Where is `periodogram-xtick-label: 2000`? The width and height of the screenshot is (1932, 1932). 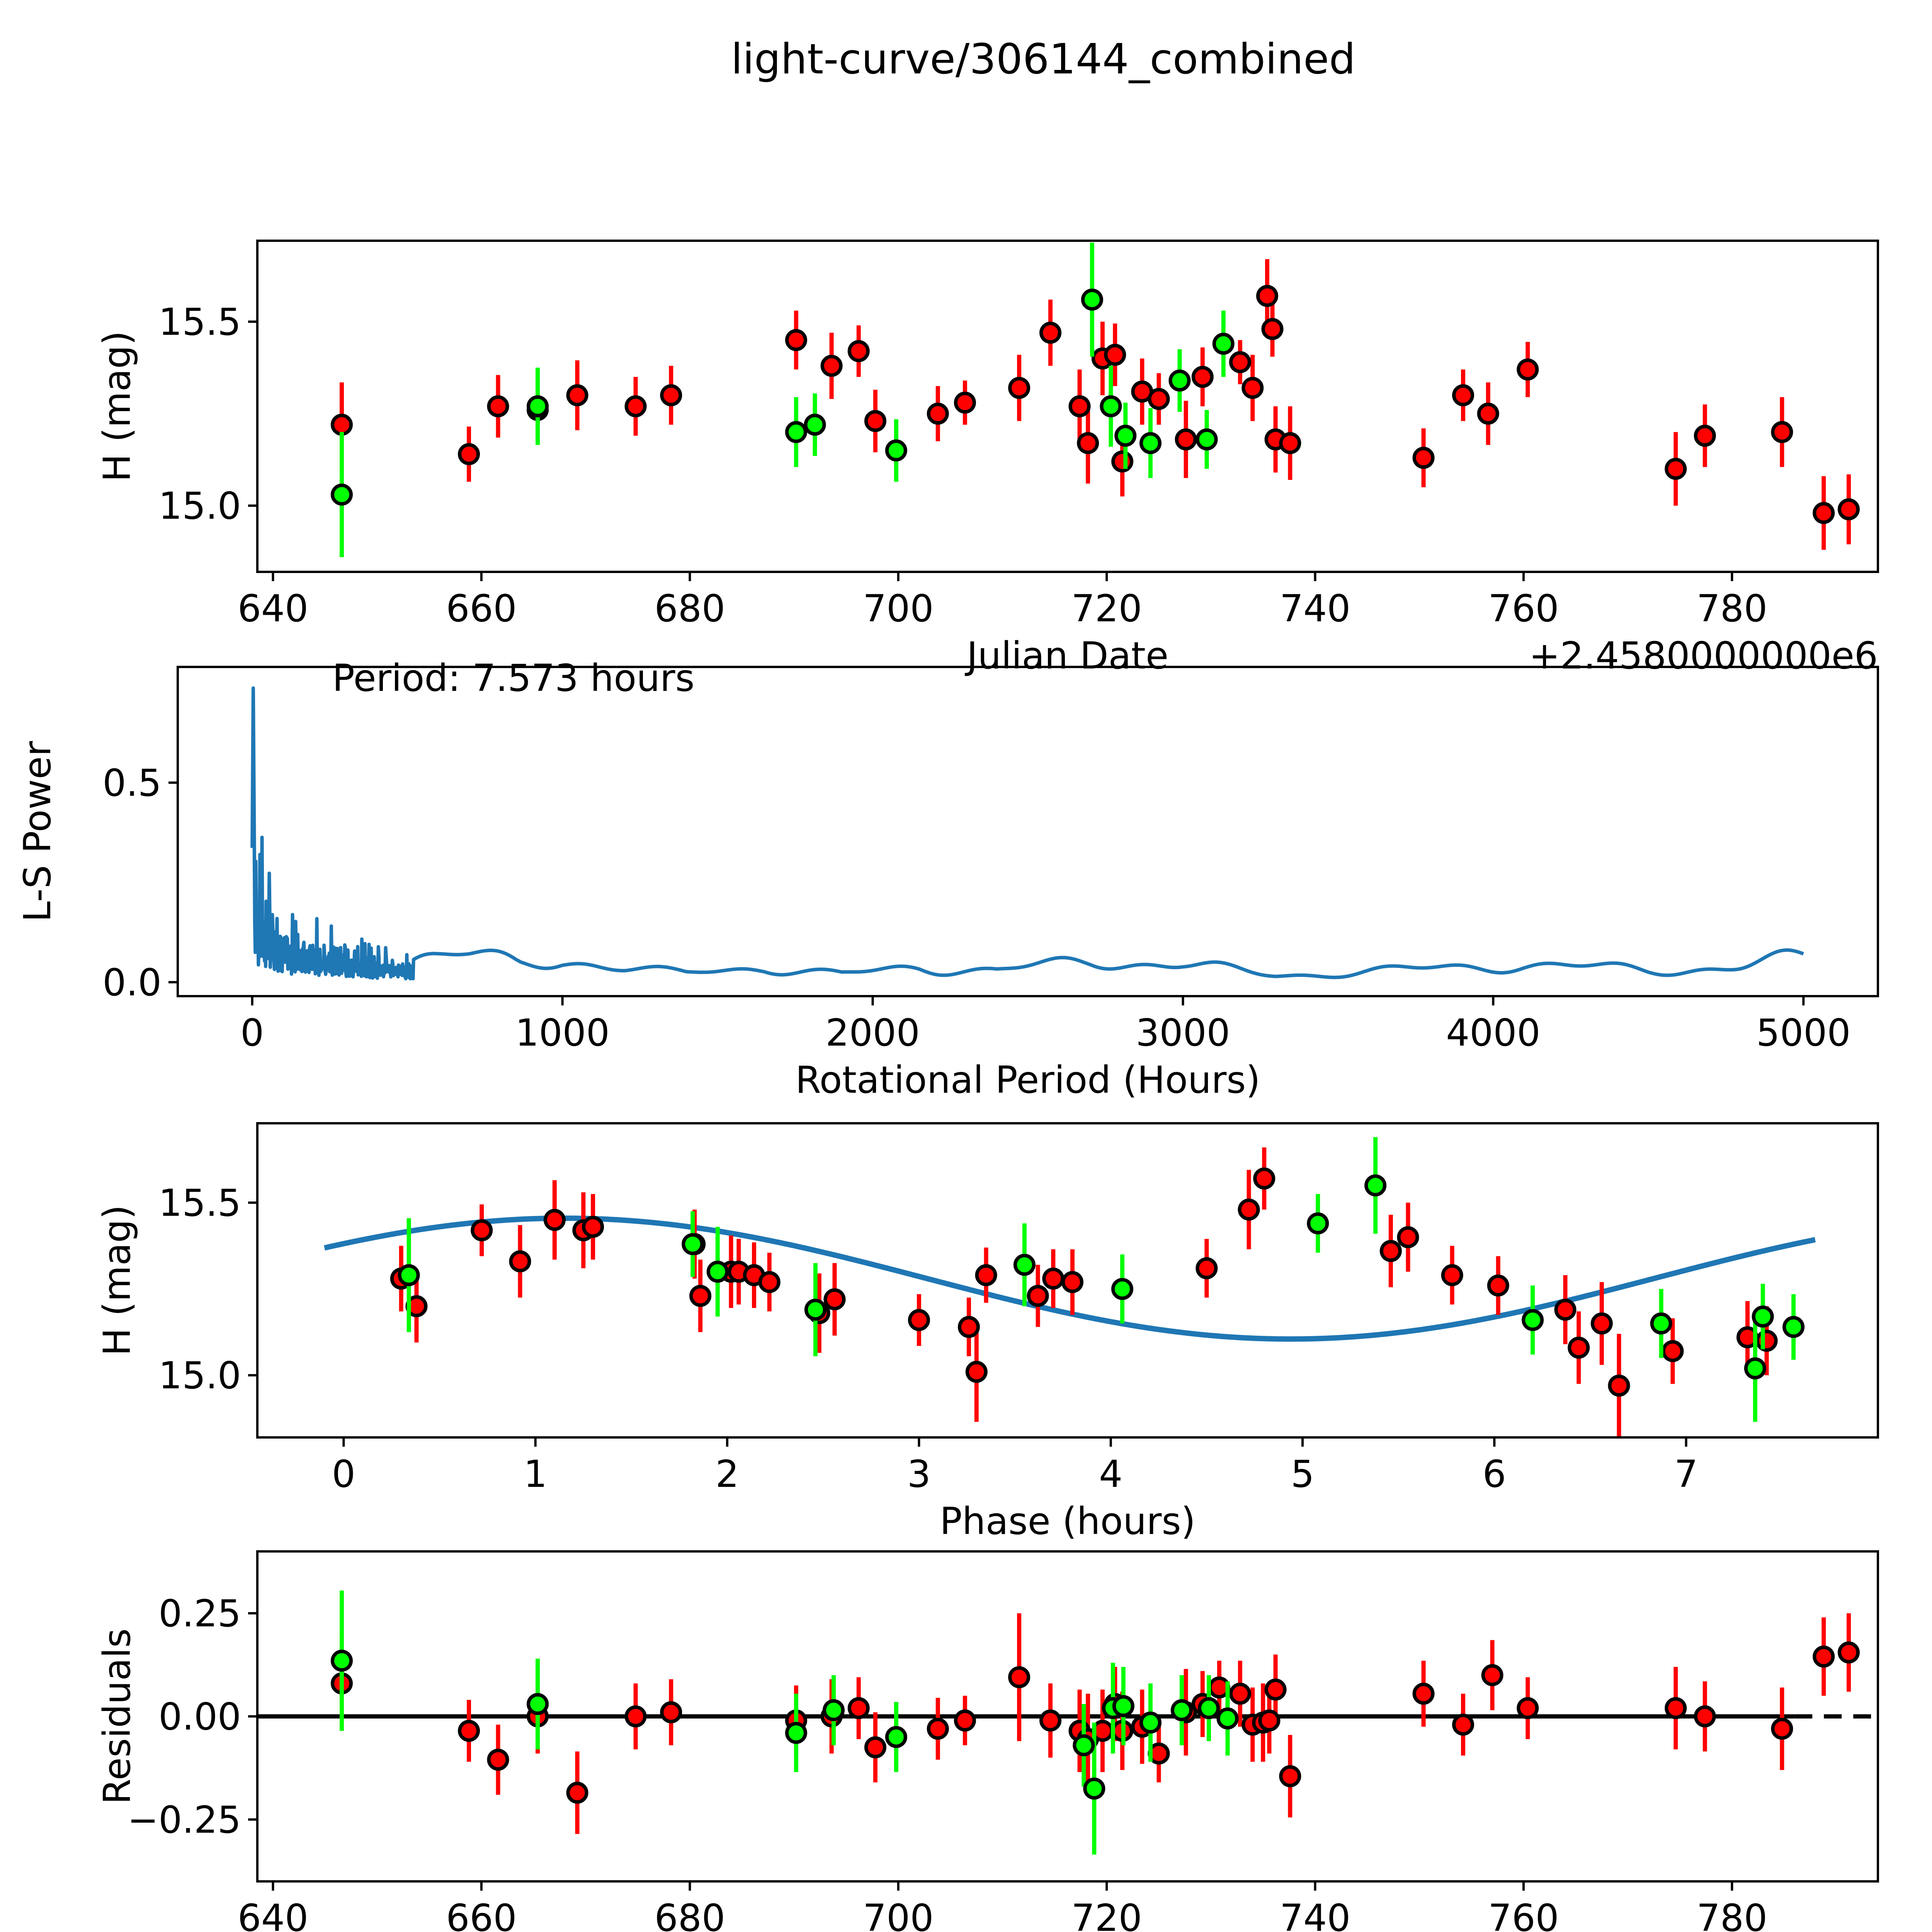
periodogram-xtick-label: 2000 is located at coordinates (872, 1033).